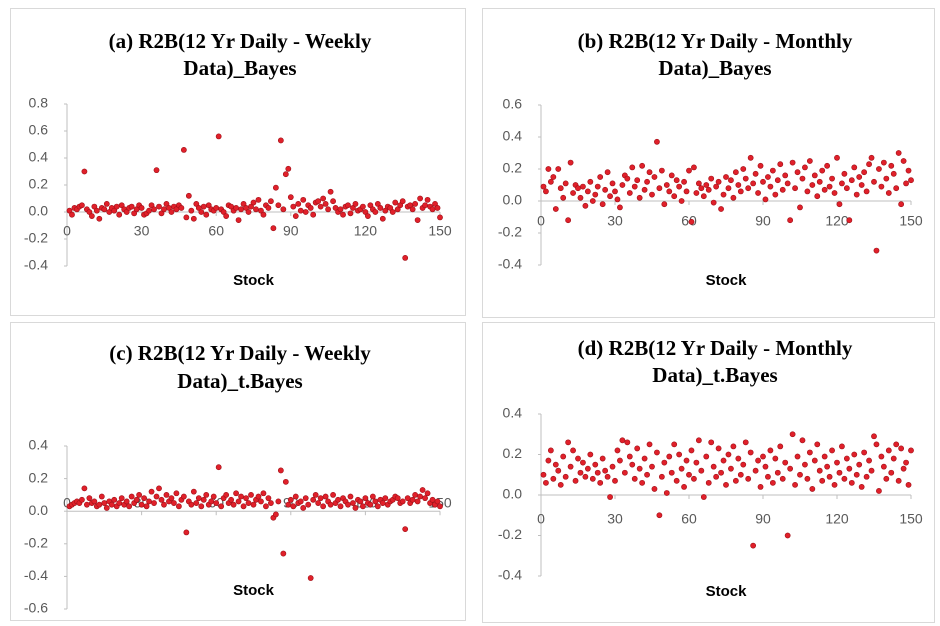 Image resolution: width=940 pixels, height=626 pixels. Describe the element at coordinates (510, 232) in the screenshot. I see `y-tick-label: -0.2` at that location.